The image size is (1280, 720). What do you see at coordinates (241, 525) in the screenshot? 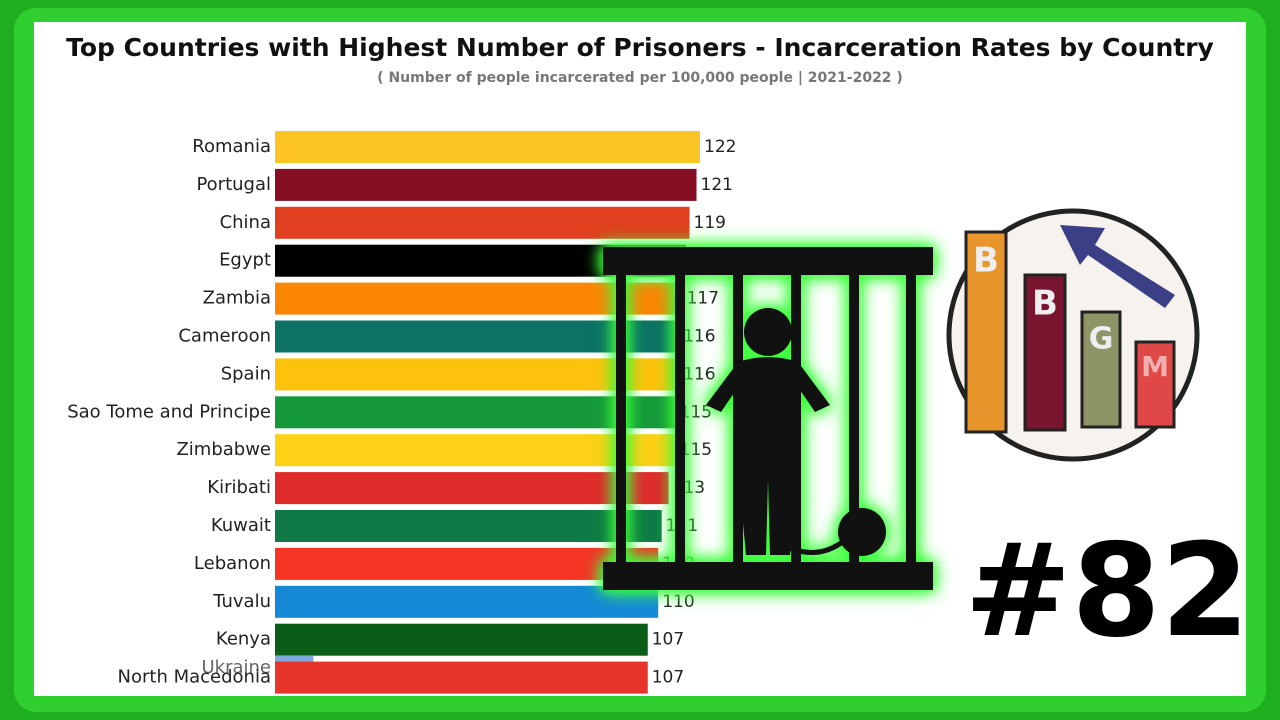
I see `category-label: Kuwait` at bounding box center [241, 525].